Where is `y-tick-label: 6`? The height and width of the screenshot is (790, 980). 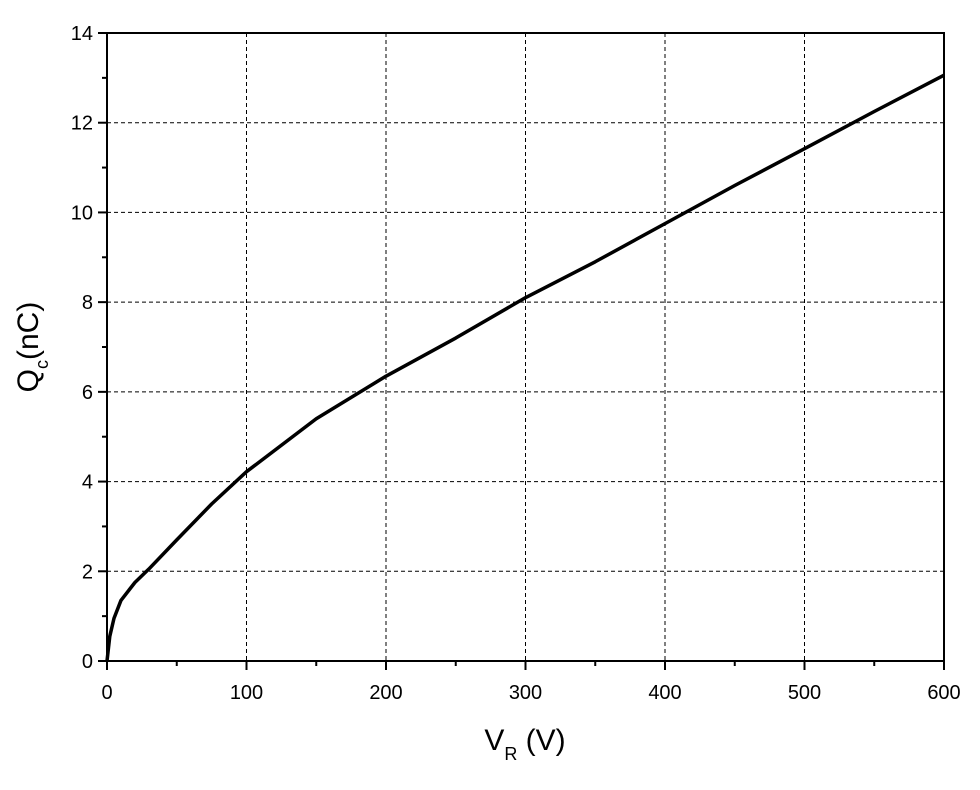 y-tick-label: 6 is located at coordinates (87, 393).